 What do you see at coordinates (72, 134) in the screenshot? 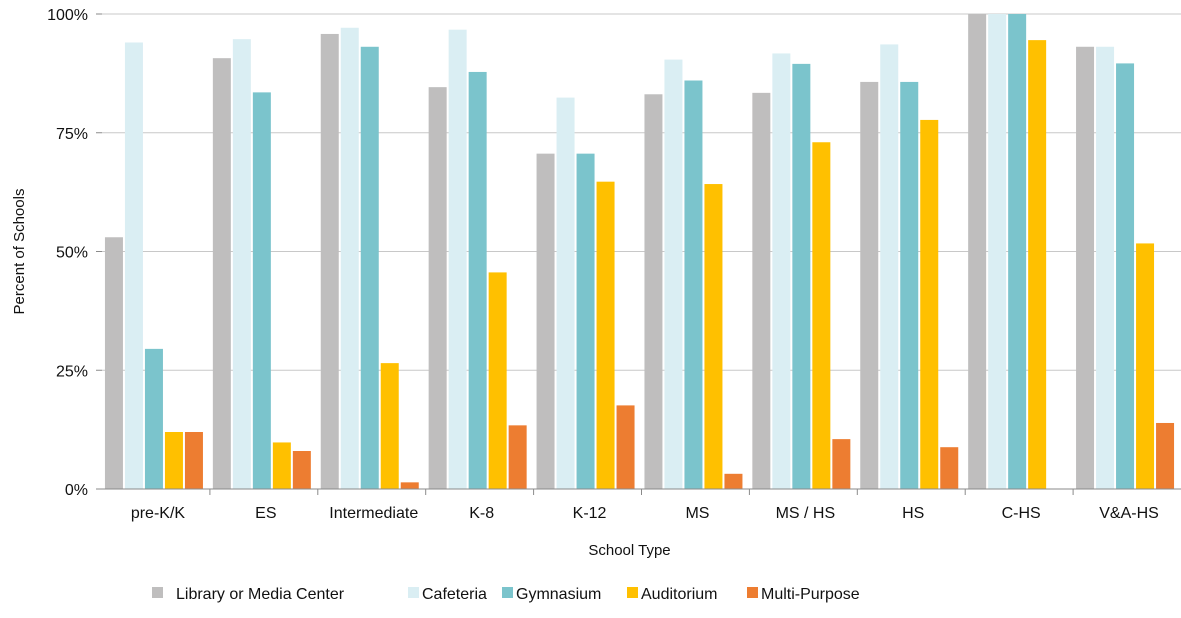
I see `y-tick-label: 75%` at bounding box center [72, 134].